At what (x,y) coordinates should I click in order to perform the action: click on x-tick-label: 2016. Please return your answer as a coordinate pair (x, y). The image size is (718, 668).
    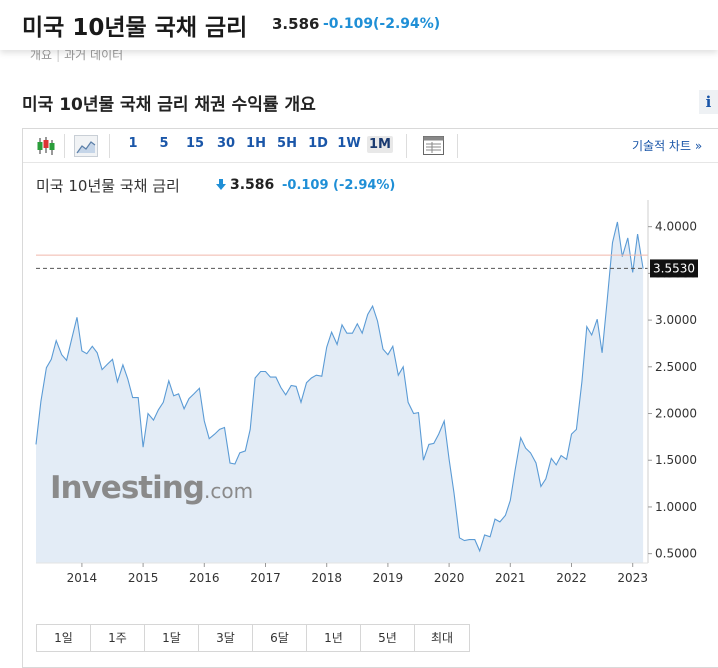
    Looking at the image, I should click on (204, 578).